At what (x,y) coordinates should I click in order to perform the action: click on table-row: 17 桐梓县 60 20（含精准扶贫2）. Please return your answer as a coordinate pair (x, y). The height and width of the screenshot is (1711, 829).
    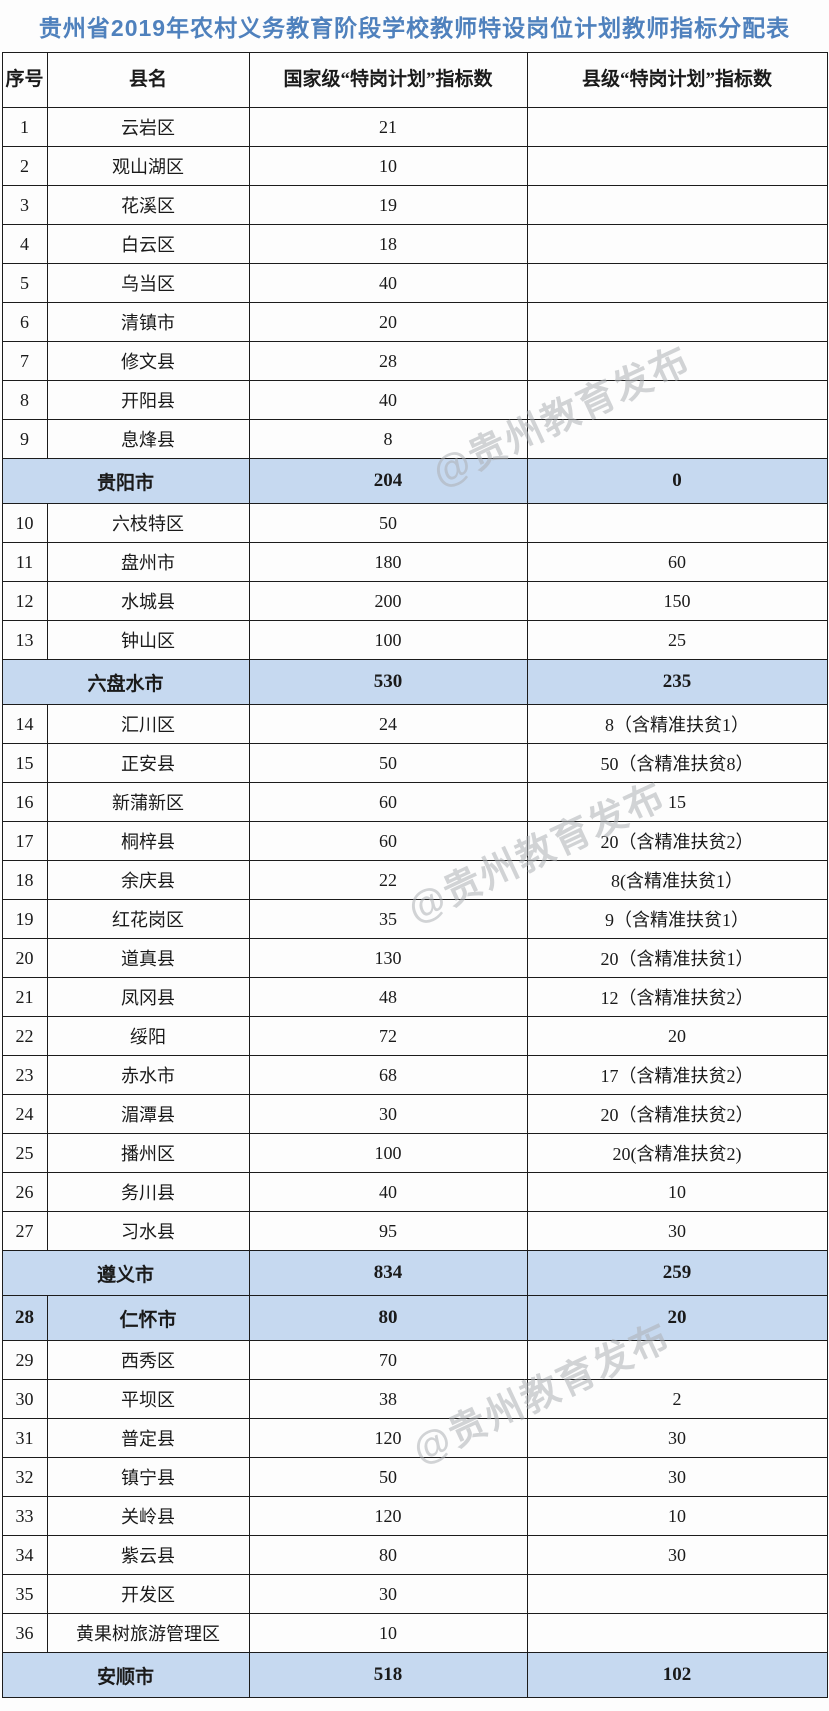
    Looking at the image, I should click on (414, 841).